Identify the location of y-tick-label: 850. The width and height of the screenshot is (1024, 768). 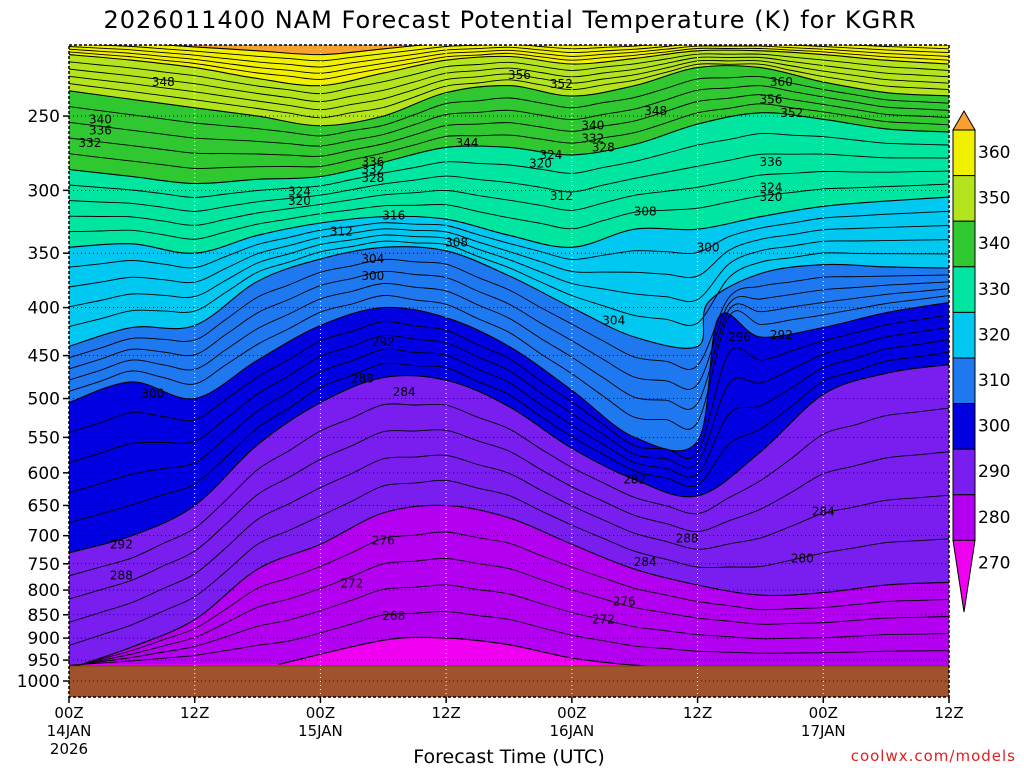
(44, 616).